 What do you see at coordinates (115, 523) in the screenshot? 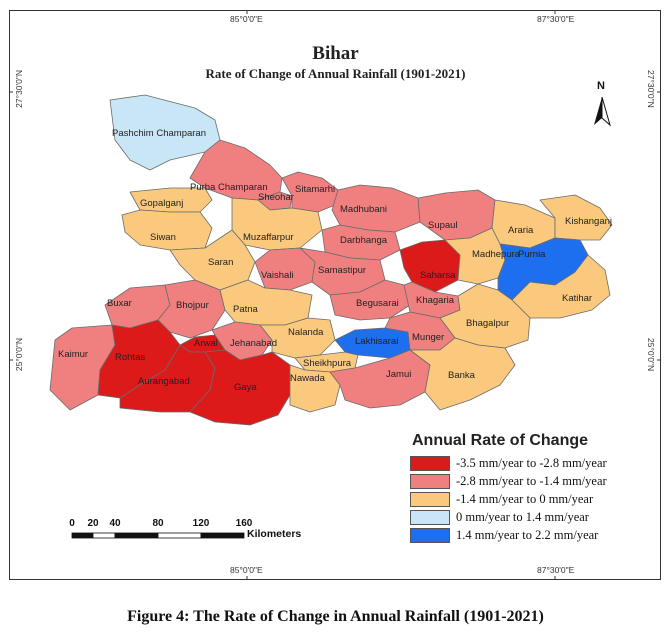
I see `scale-tick-label: 40` at bounding box center [115, 523].